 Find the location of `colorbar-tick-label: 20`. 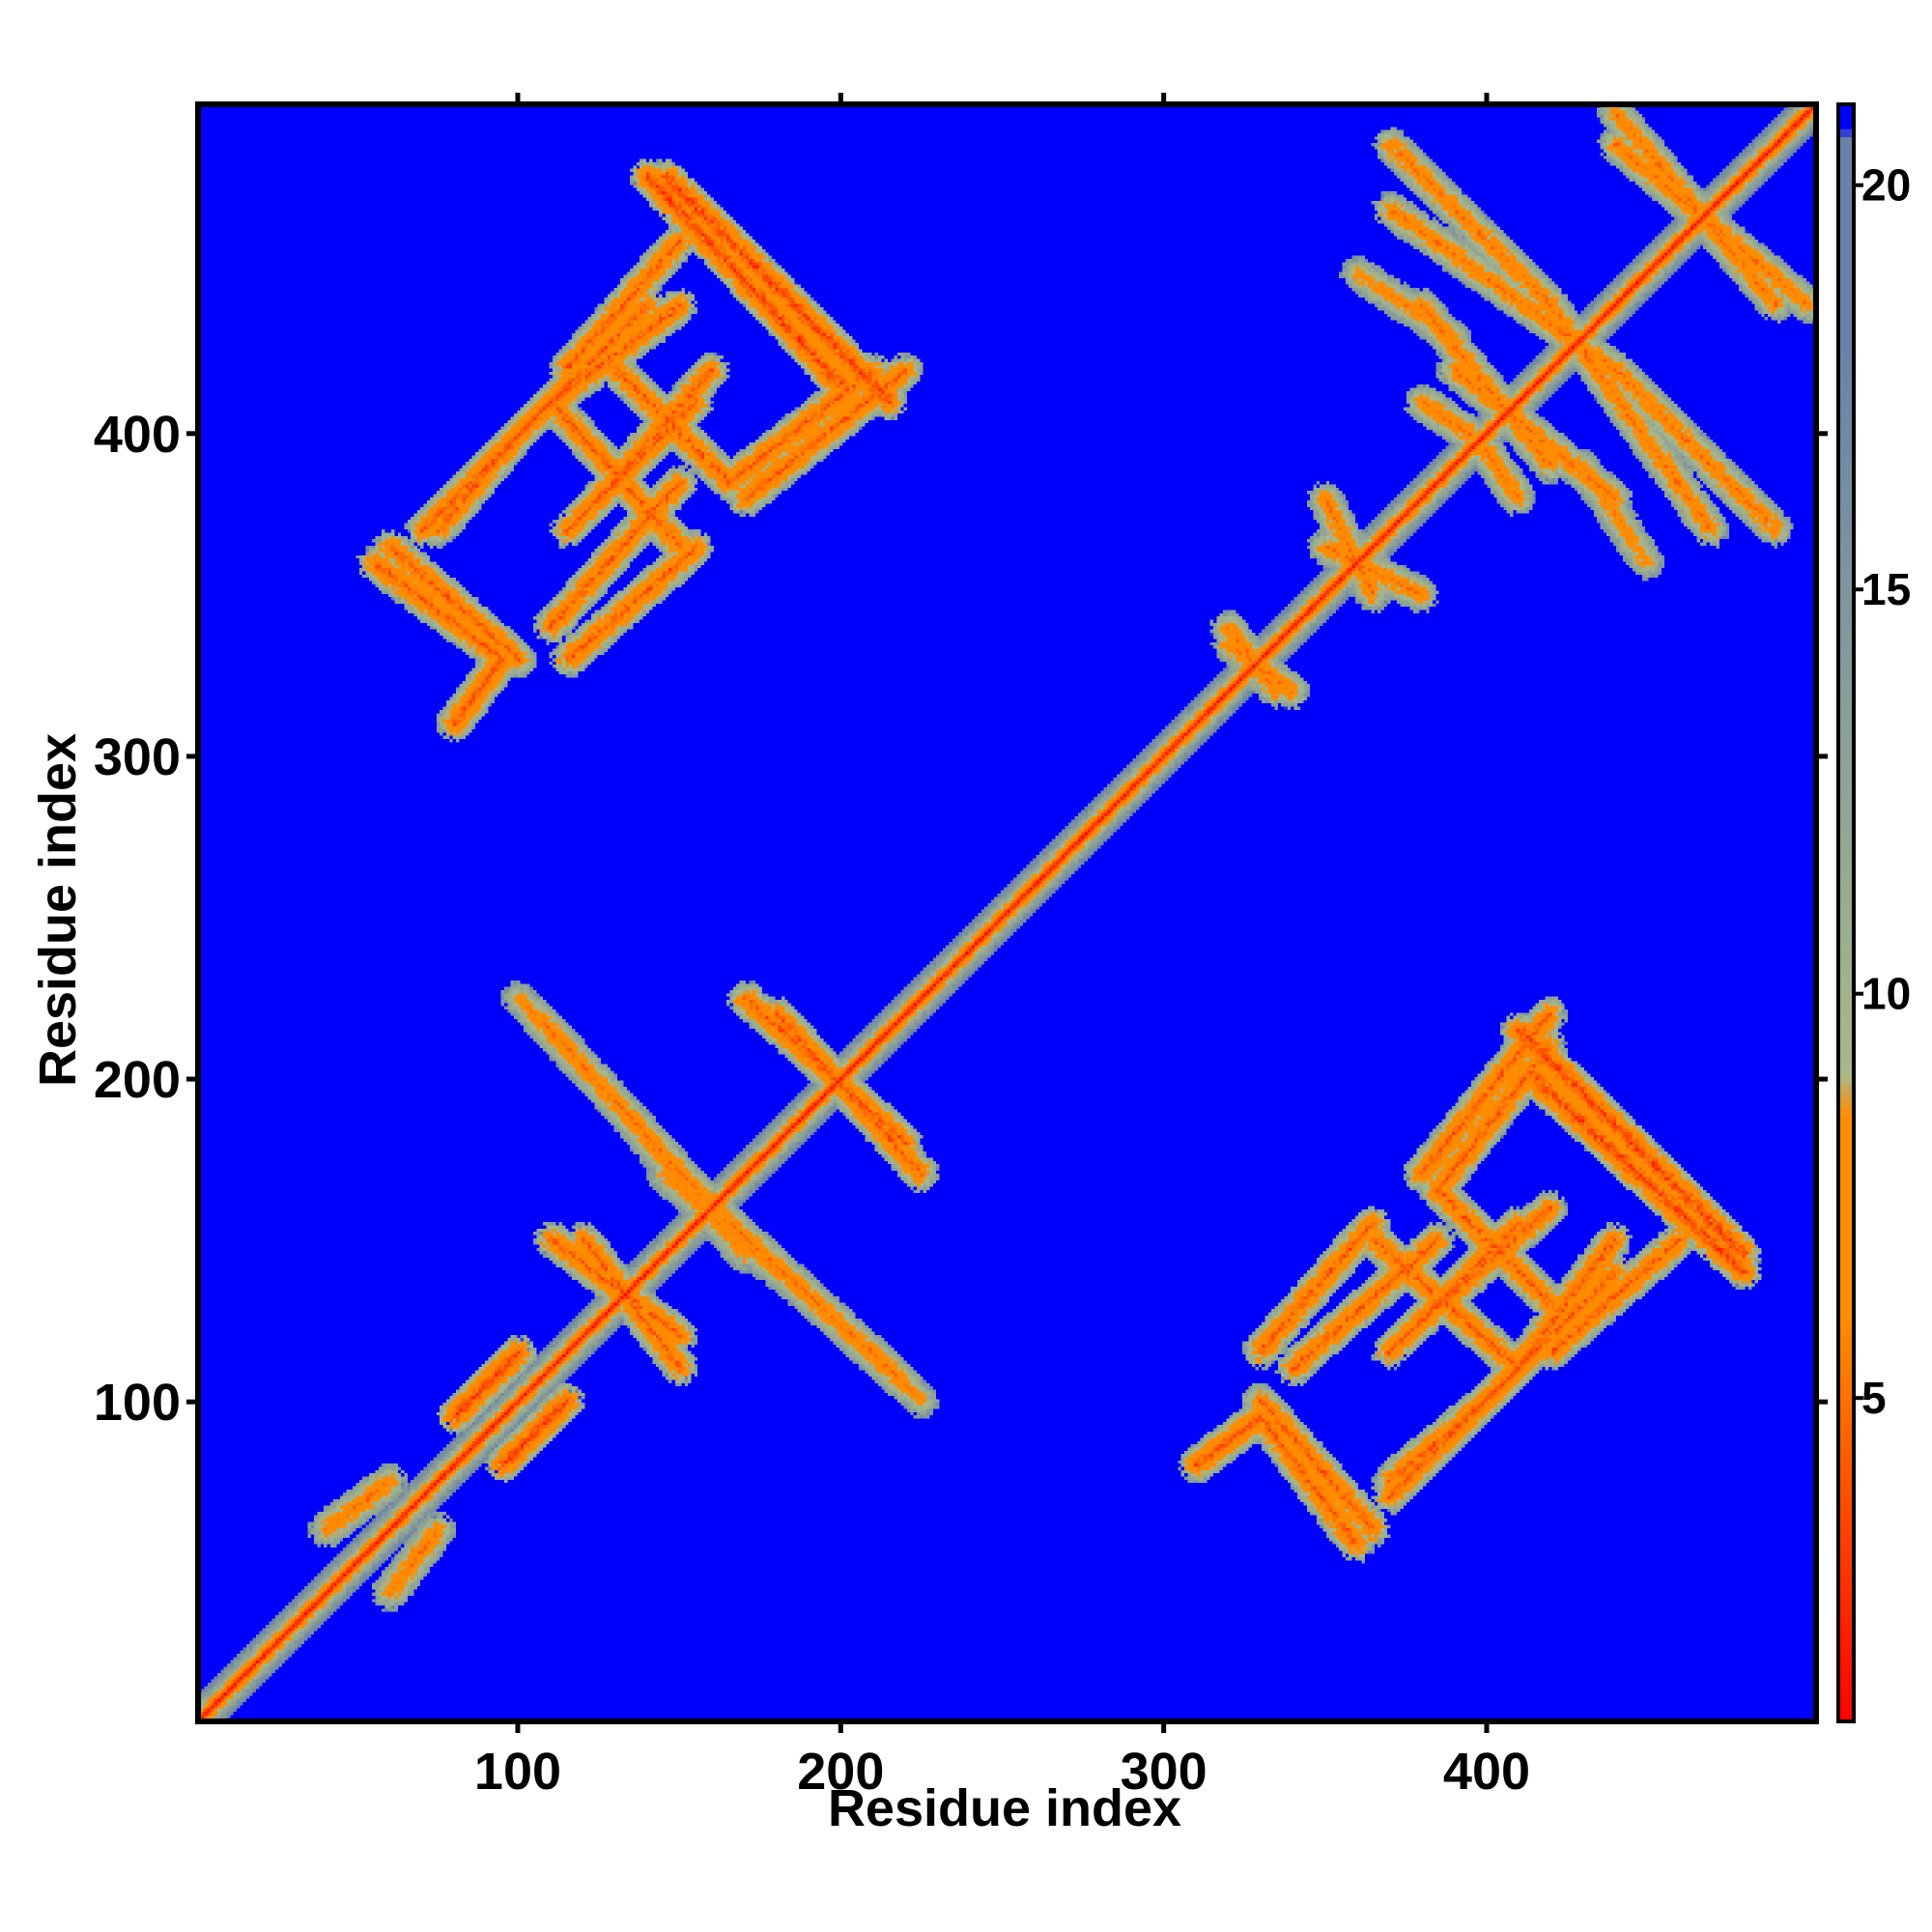

colorbar-tick-label: 20 is located at coordinates (1886, 185).